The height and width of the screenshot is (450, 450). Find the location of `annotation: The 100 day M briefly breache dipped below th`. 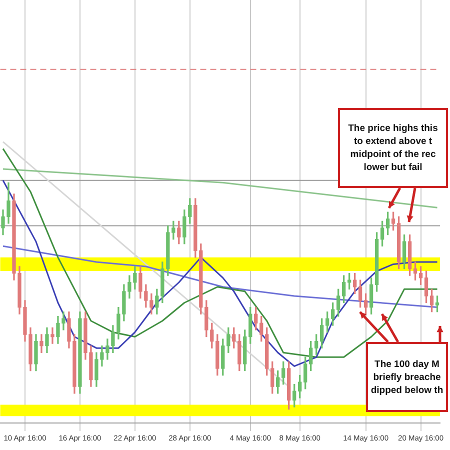

annotation: The 100 day M briefly breache dipped below th is located at coordinates (407, 377).